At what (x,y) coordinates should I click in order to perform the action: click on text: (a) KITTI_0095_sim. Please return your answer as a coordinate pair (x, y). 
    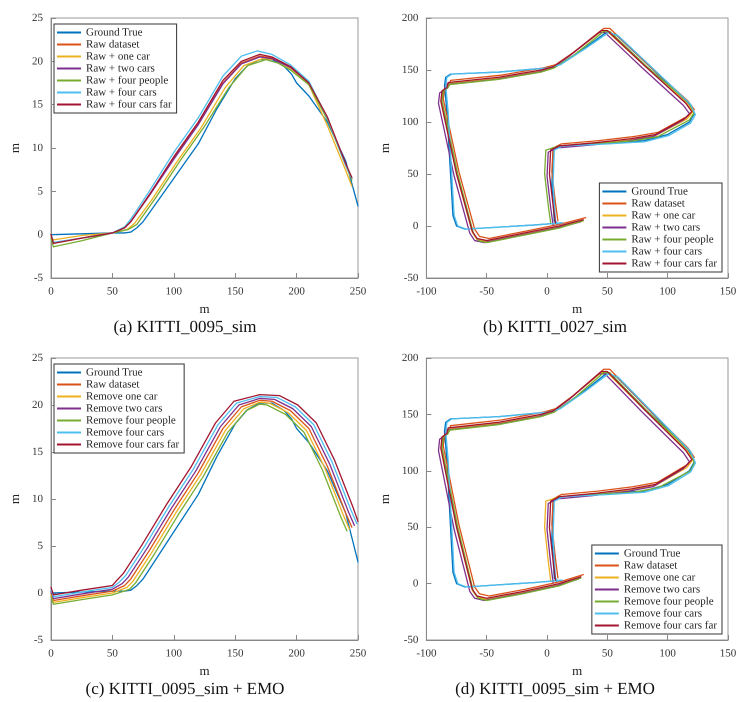
    Looking at the image, I should click on (185, 326).